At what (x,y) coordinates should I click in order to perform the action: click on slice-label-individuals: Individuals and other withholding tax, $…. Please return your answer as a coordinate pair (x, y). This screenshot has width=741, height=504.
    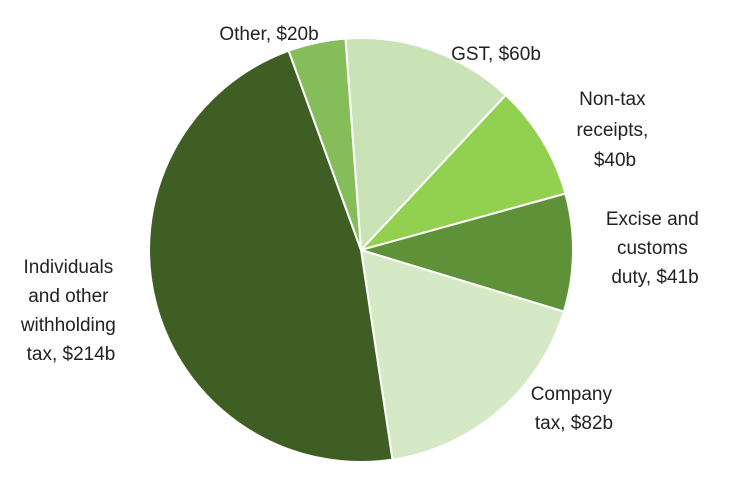
    Looking at the image, I should click on (70, 311).